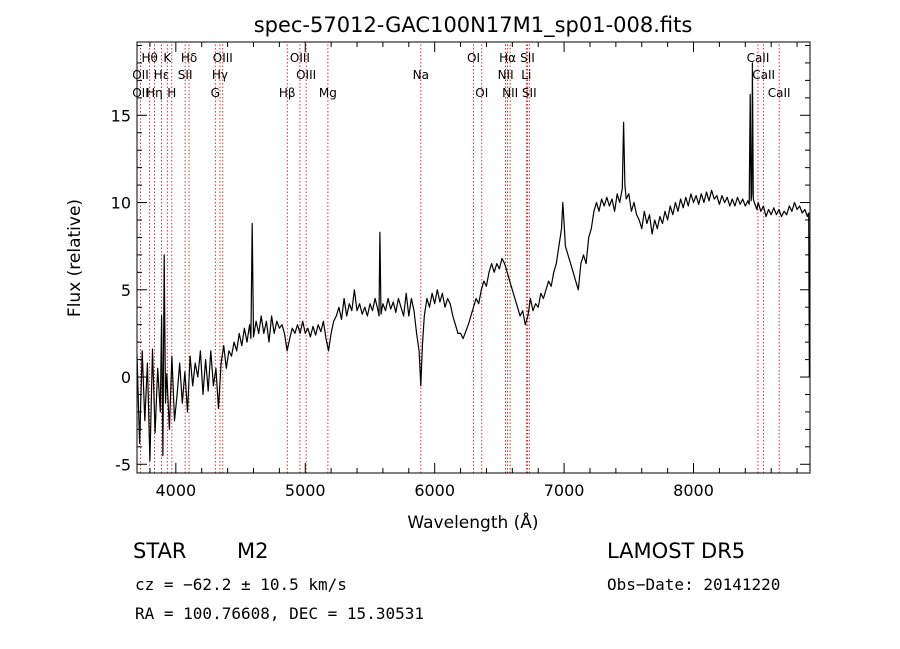 Image resolution: width=900 pixels, height=649 pixels. Describe the element at coordinates (121, 203) in the screenshot. I see `y-tick-label: 10` at that location.